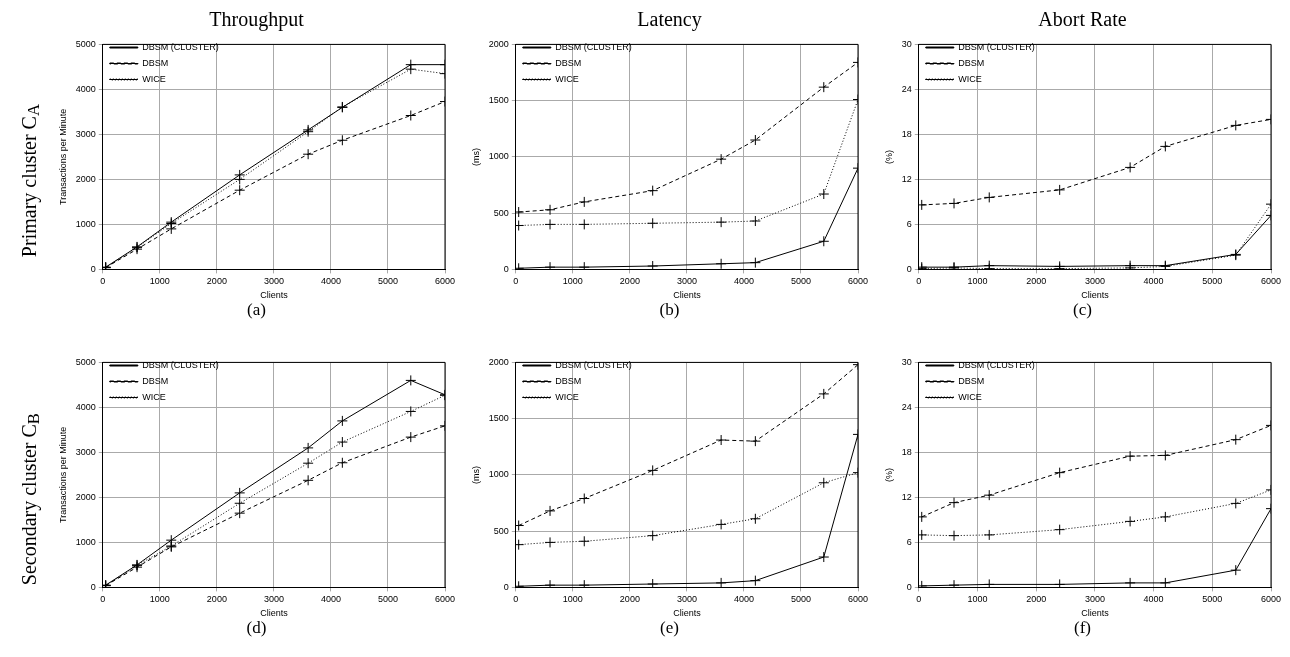  Describe the element at coordinates (906, 88) in the screenshot. I see `y-tick-label: 24` at that location.